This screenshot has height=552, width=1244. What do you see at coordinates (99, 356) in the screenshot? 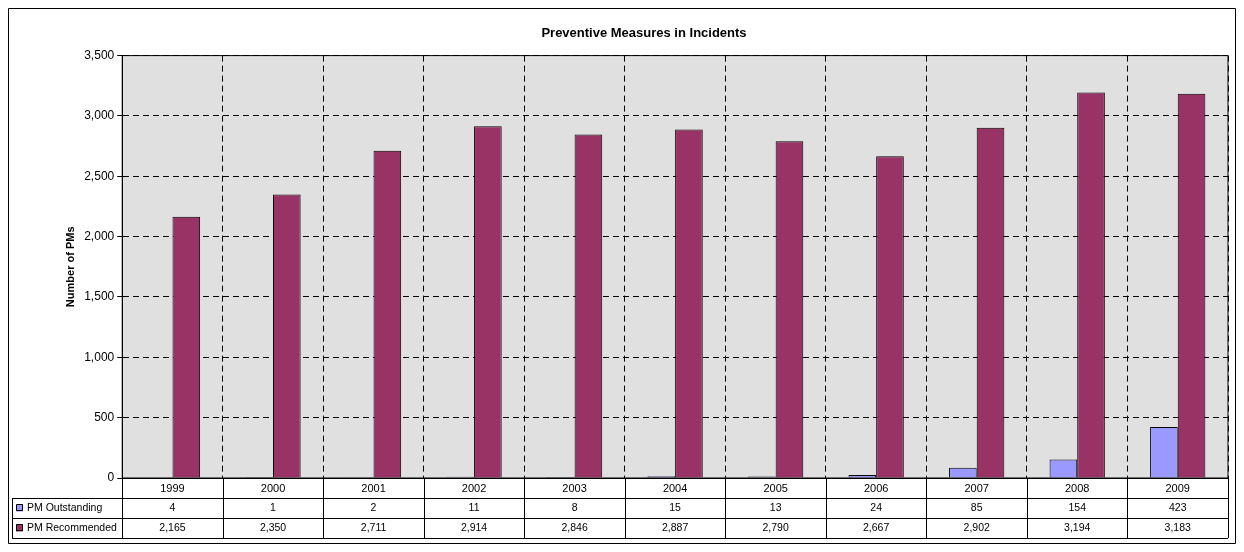
I see `y-tick-label: 1,000` at bounding box center [99, 356].